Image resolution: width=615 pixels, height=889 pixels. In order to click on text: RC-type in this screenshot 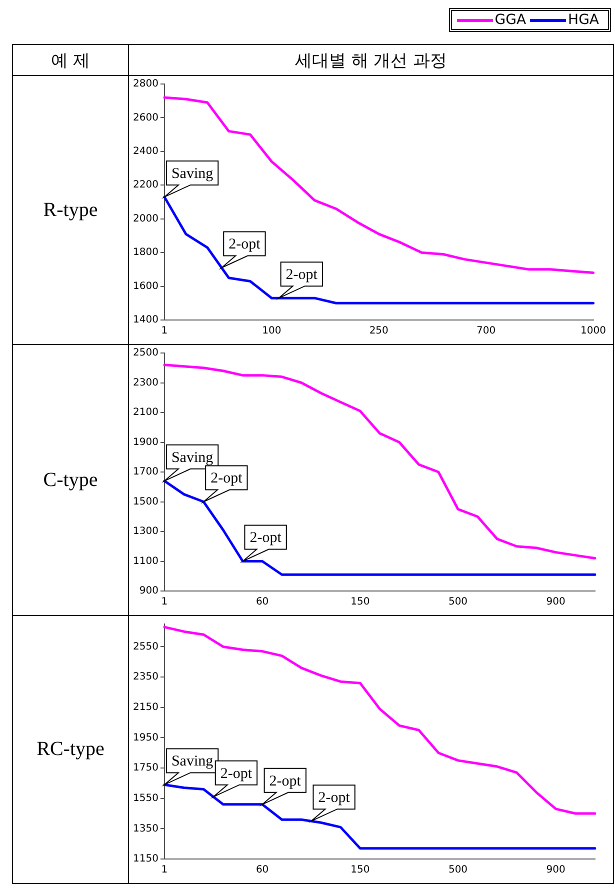, I will do `click(70, 750)`.